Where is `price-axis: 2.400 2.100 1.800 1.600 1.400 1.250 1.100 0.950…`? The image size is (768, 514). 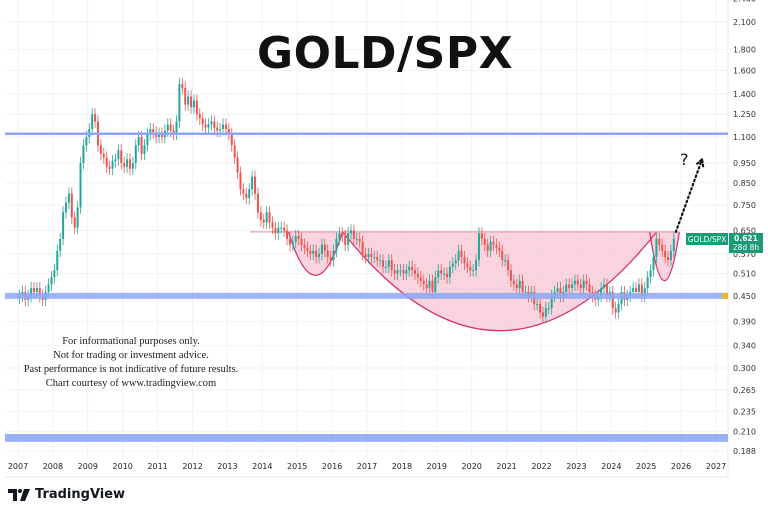 price-axis: 2.400 2.100 1.800 1.600 1.400 1.250 1.100 0.950… is located at coordinates (744, 228).